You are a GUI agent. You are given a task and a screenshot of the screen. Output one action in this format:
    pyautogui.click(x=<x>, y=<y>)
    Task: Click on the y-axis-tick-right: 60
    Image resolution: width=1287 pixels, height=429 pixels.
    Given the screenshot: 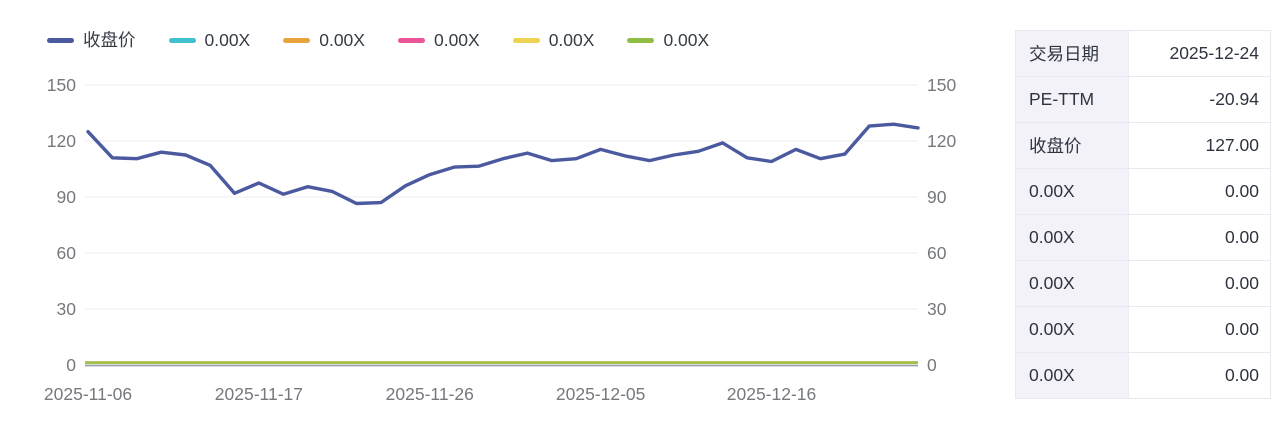 What is the action you would take?
    pyautogui.click(x=937, y=253)
    